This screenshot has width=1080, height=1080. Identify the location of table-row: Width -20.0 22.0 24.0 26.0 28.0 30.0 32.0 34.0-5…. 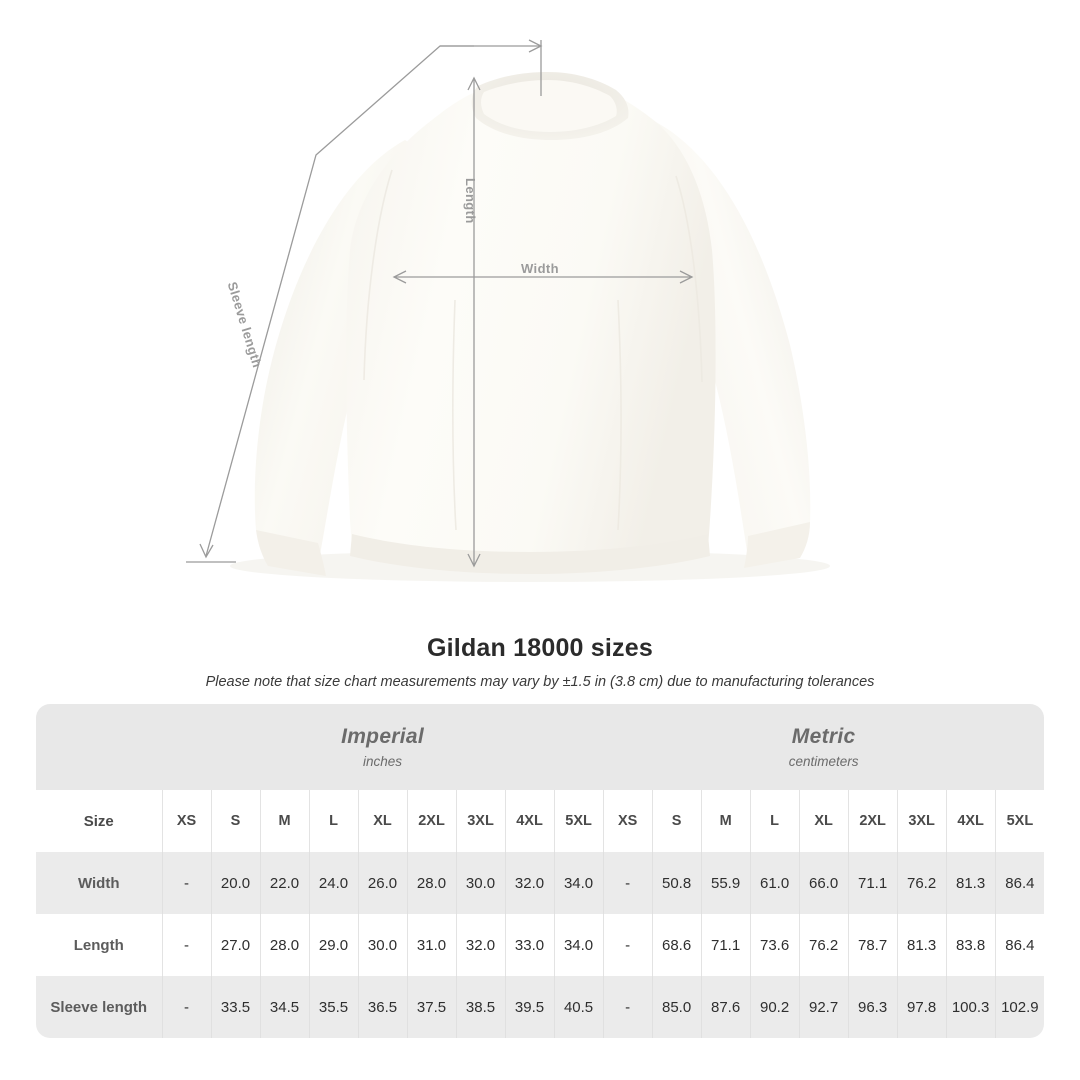
(540, 883).